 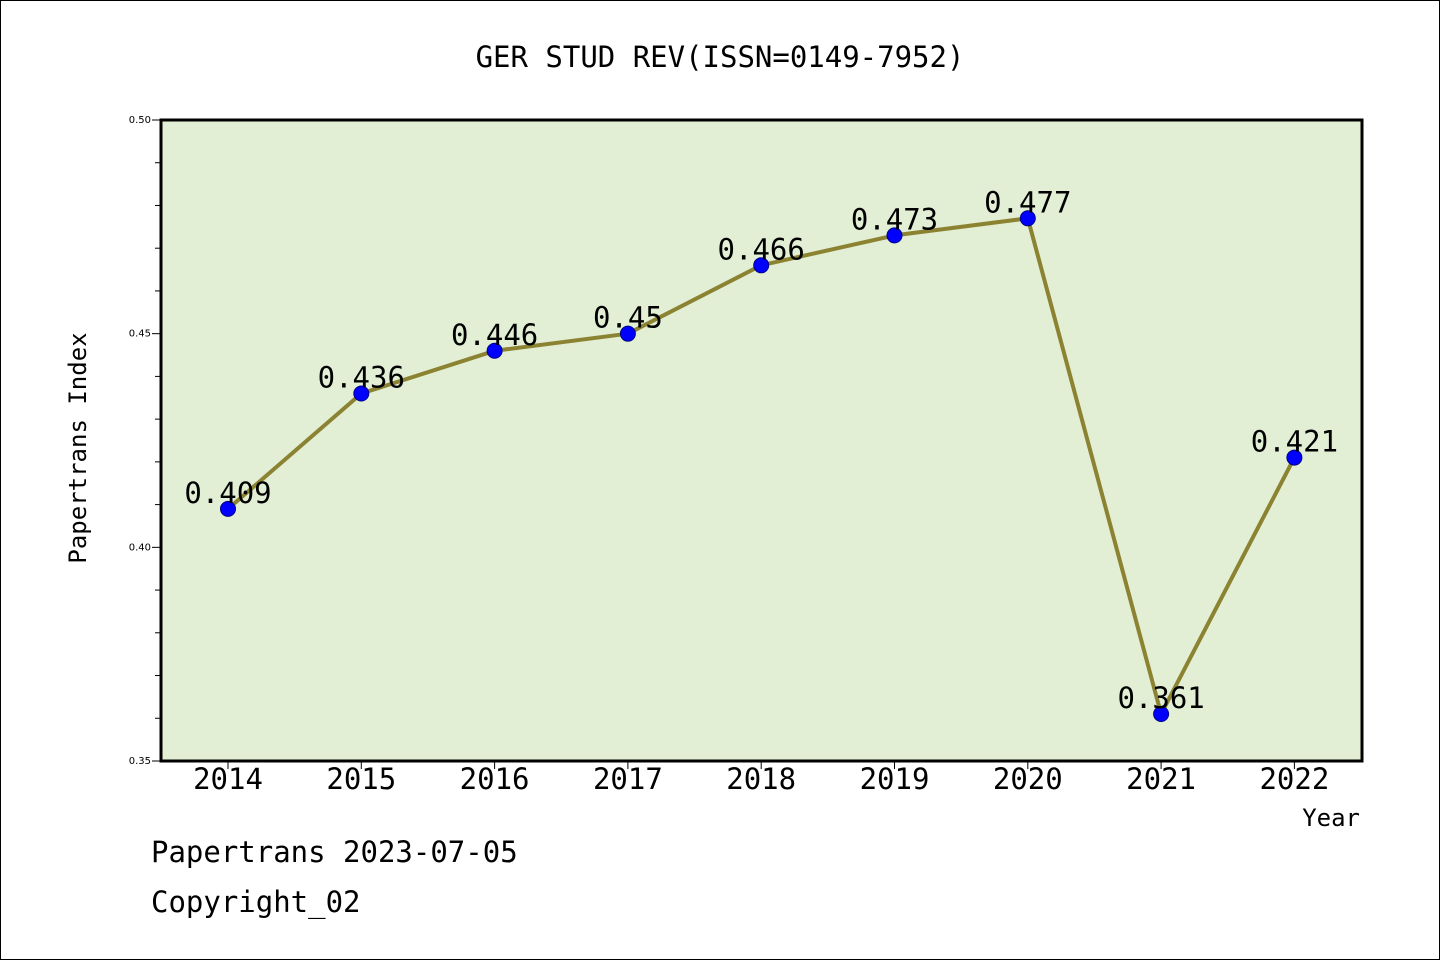 What do you see at coordinates (145, 441) in the screenshot?
I see `y-axis: 0.35 0.40 0.45 0.50` at bounding box center [145, 441].